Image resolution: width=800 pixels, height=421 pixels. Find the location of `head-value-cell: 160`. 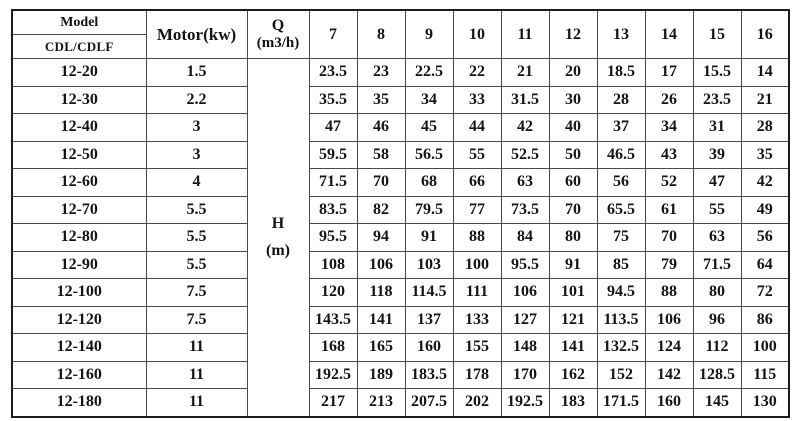

head-value-cell: 160 is located at coordinates (429, 347).